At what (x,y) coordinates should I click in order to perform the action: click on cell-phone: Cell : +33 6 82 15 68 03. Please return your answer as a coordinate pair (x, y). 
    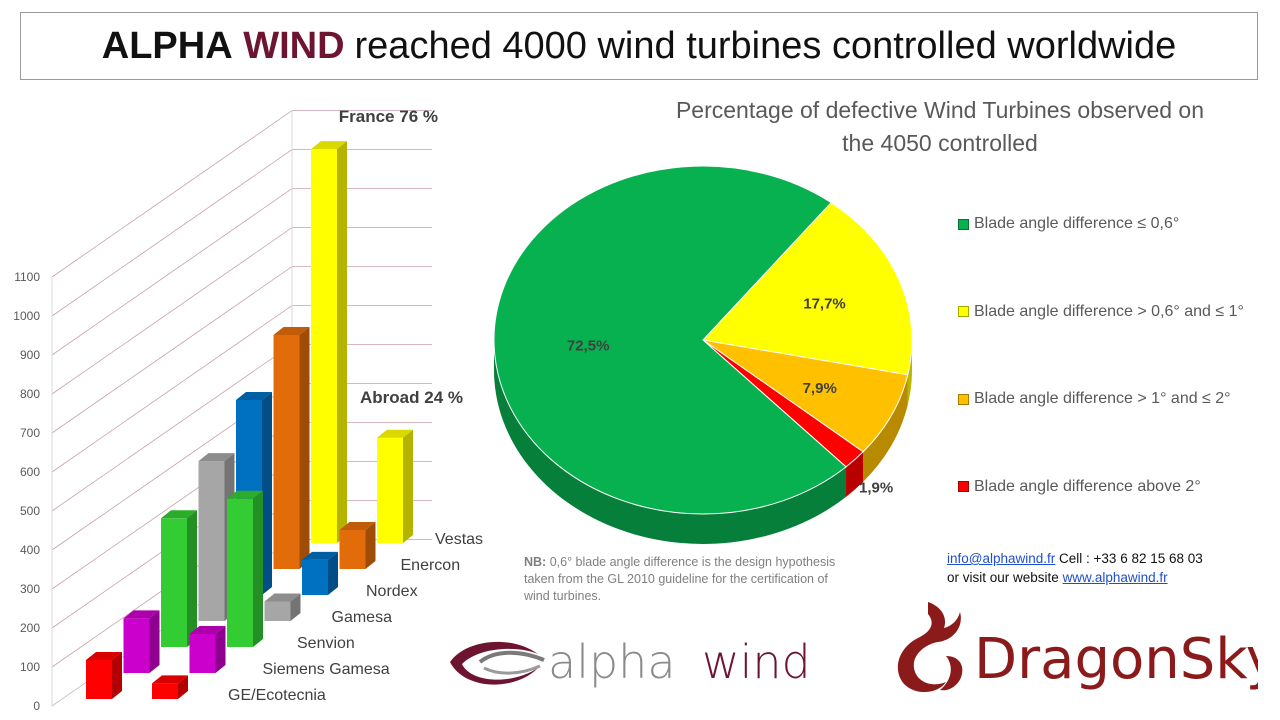
    Looking at the image, I should click on (1131, 558).